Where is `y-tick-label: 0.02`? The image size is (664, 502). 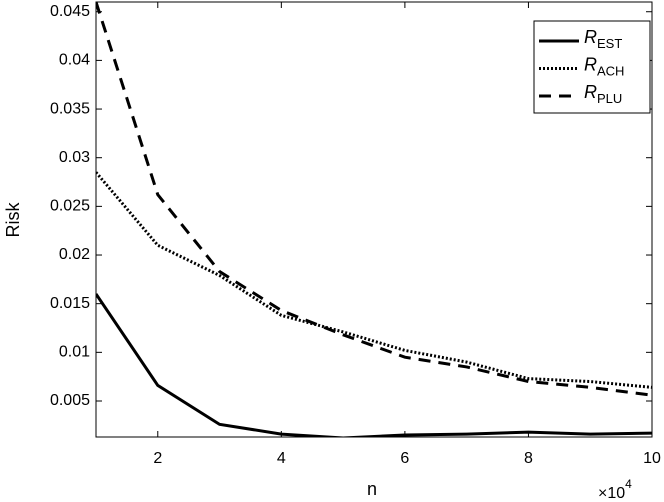
y-tick-label: 0.02 is located at coordinates (74, 254).